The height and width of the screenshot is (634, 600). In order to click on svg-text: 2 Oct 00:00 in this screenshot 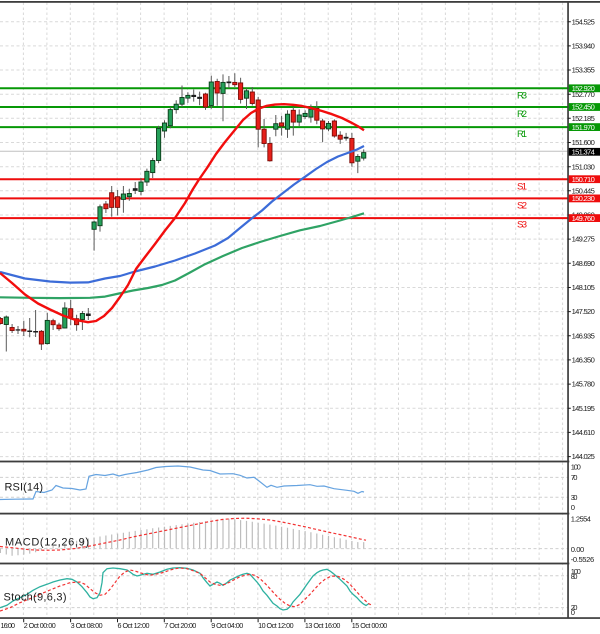, I will do `click(40, 625)`.